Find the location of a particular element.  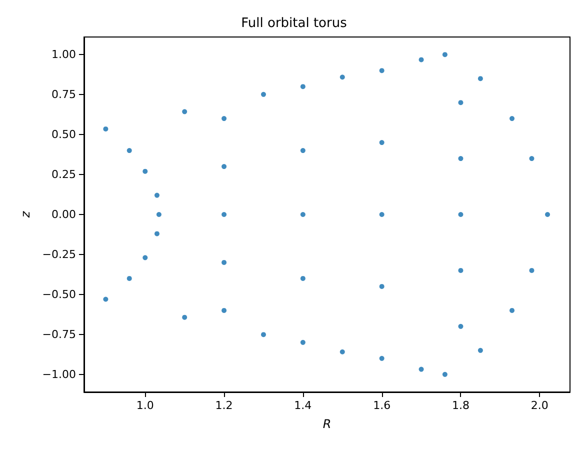

y-tick-label: −1.00 is located at coordinates (59, 374).